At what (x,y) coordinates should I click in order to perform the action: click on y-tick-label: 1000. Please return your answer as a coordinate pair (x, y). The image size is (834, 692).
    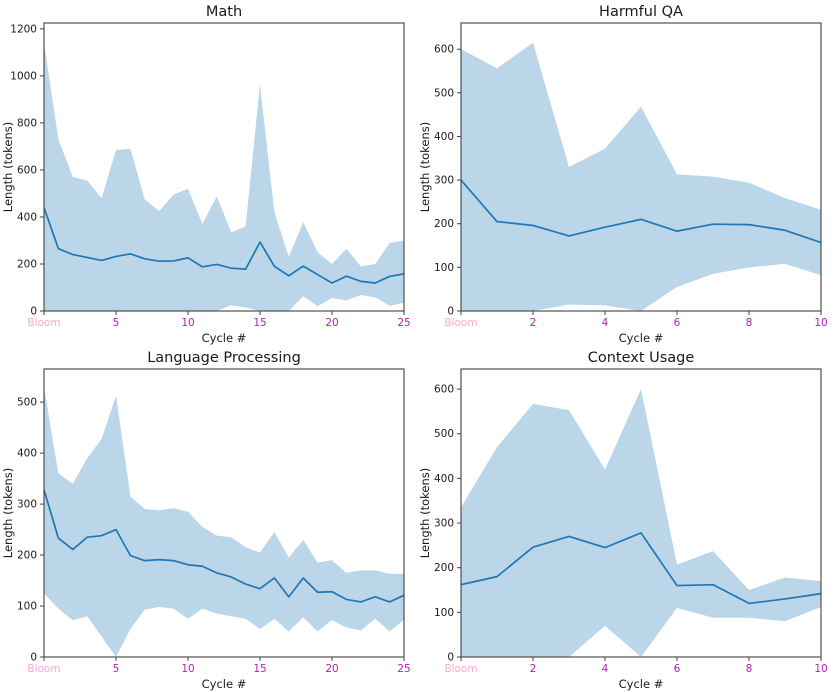
    Looking at the image, I should click on (23, 76).